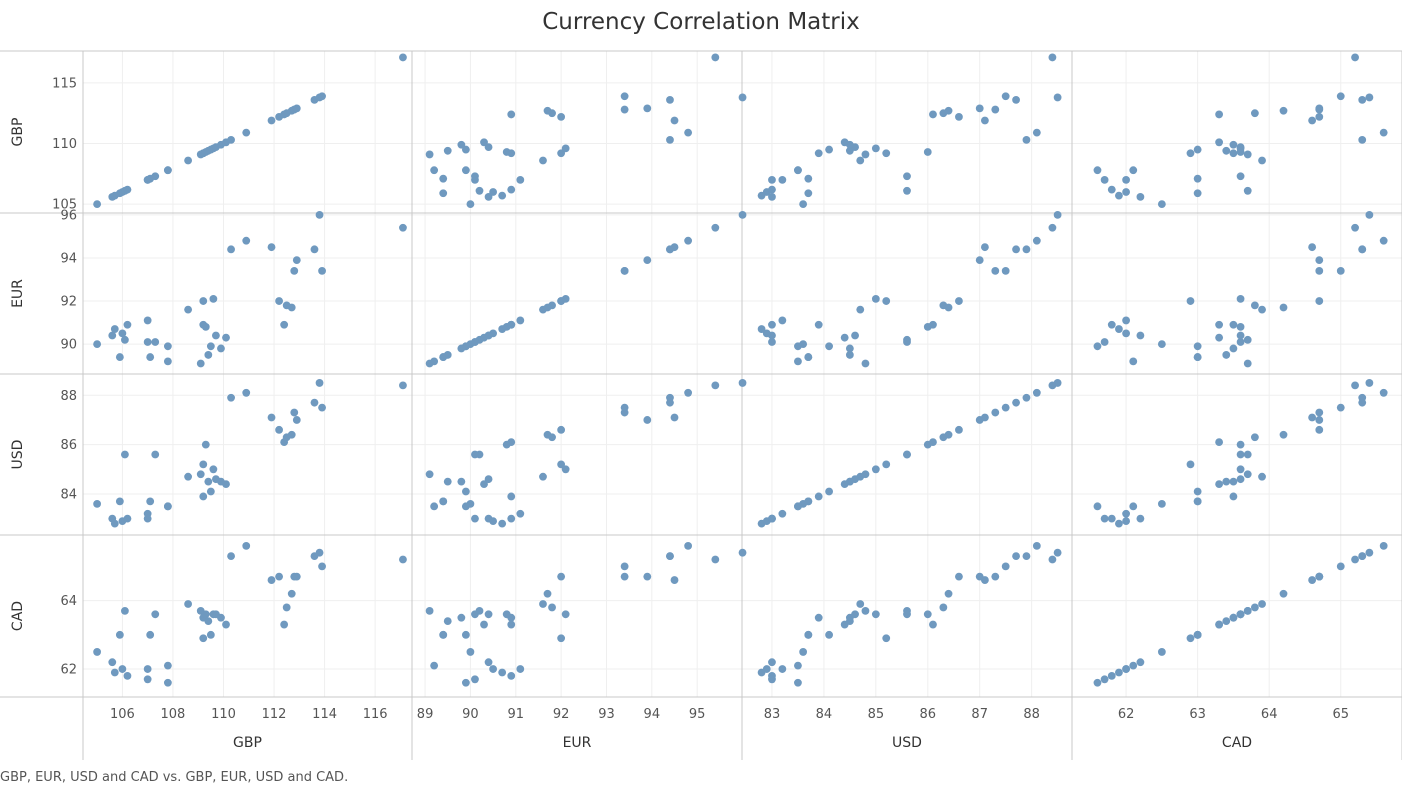 Image resolution: width=1402 pixels, height=790 pixels. I want to click on y-tick-label: 62, so click(68, 670).